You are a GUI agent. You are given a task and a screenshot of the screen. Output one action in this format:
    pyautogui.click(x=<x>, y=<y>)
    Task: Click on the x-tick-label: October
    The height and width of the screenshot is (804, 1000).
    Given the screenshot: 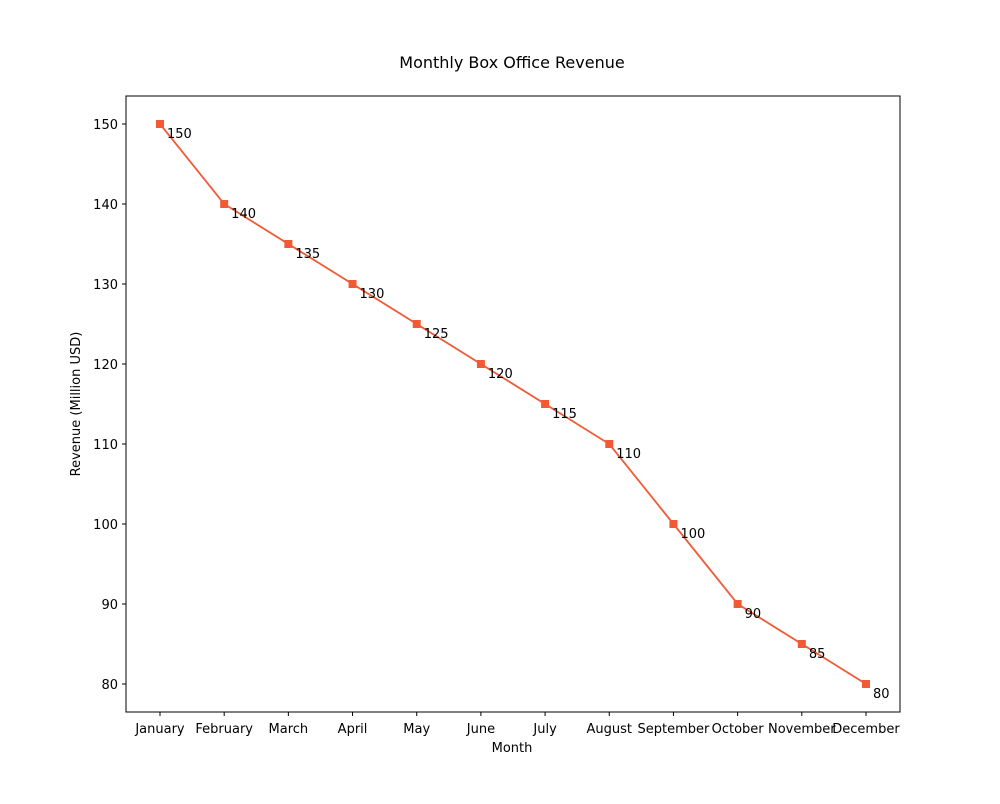 What is the action you would take?
    pyautogui.click(x=738, y=729)
    